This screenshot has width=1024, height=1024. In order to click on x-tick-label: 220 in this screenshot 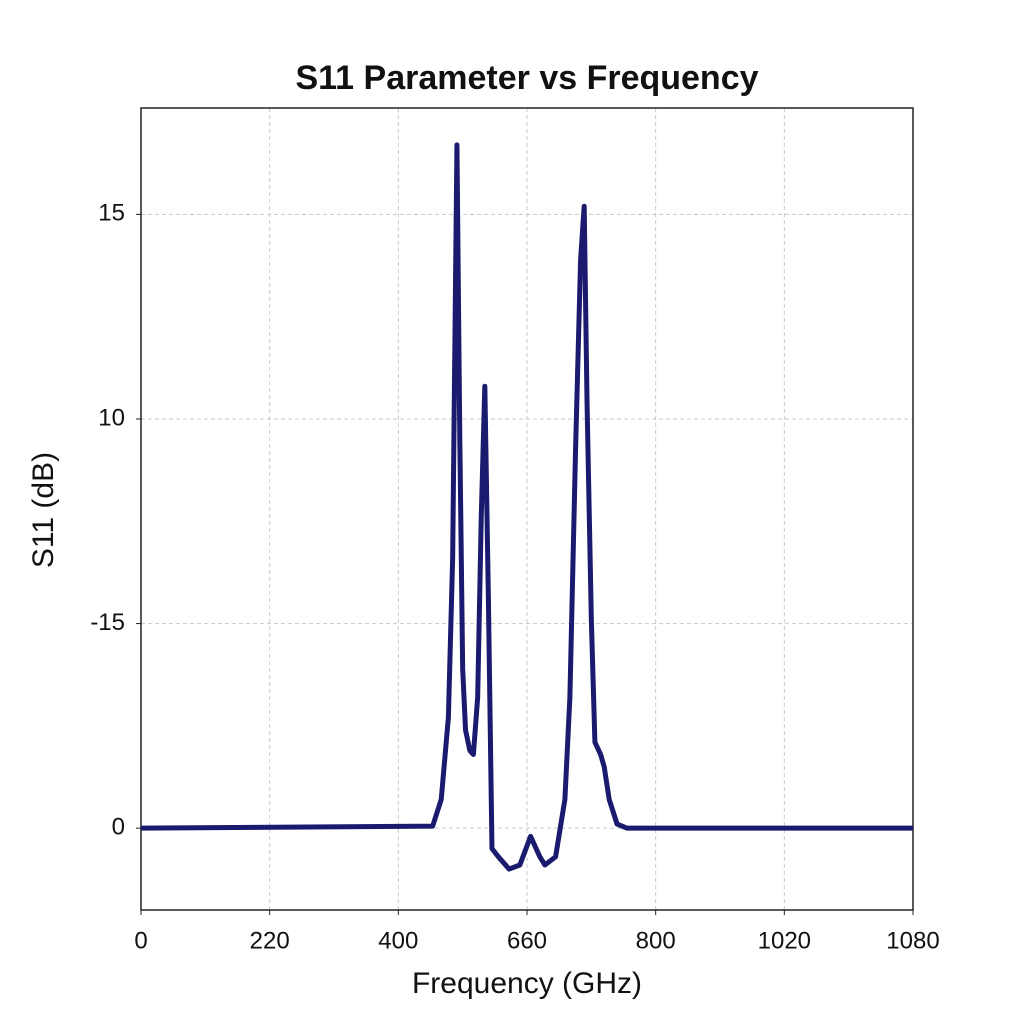, I will do `click(270, 940)`.